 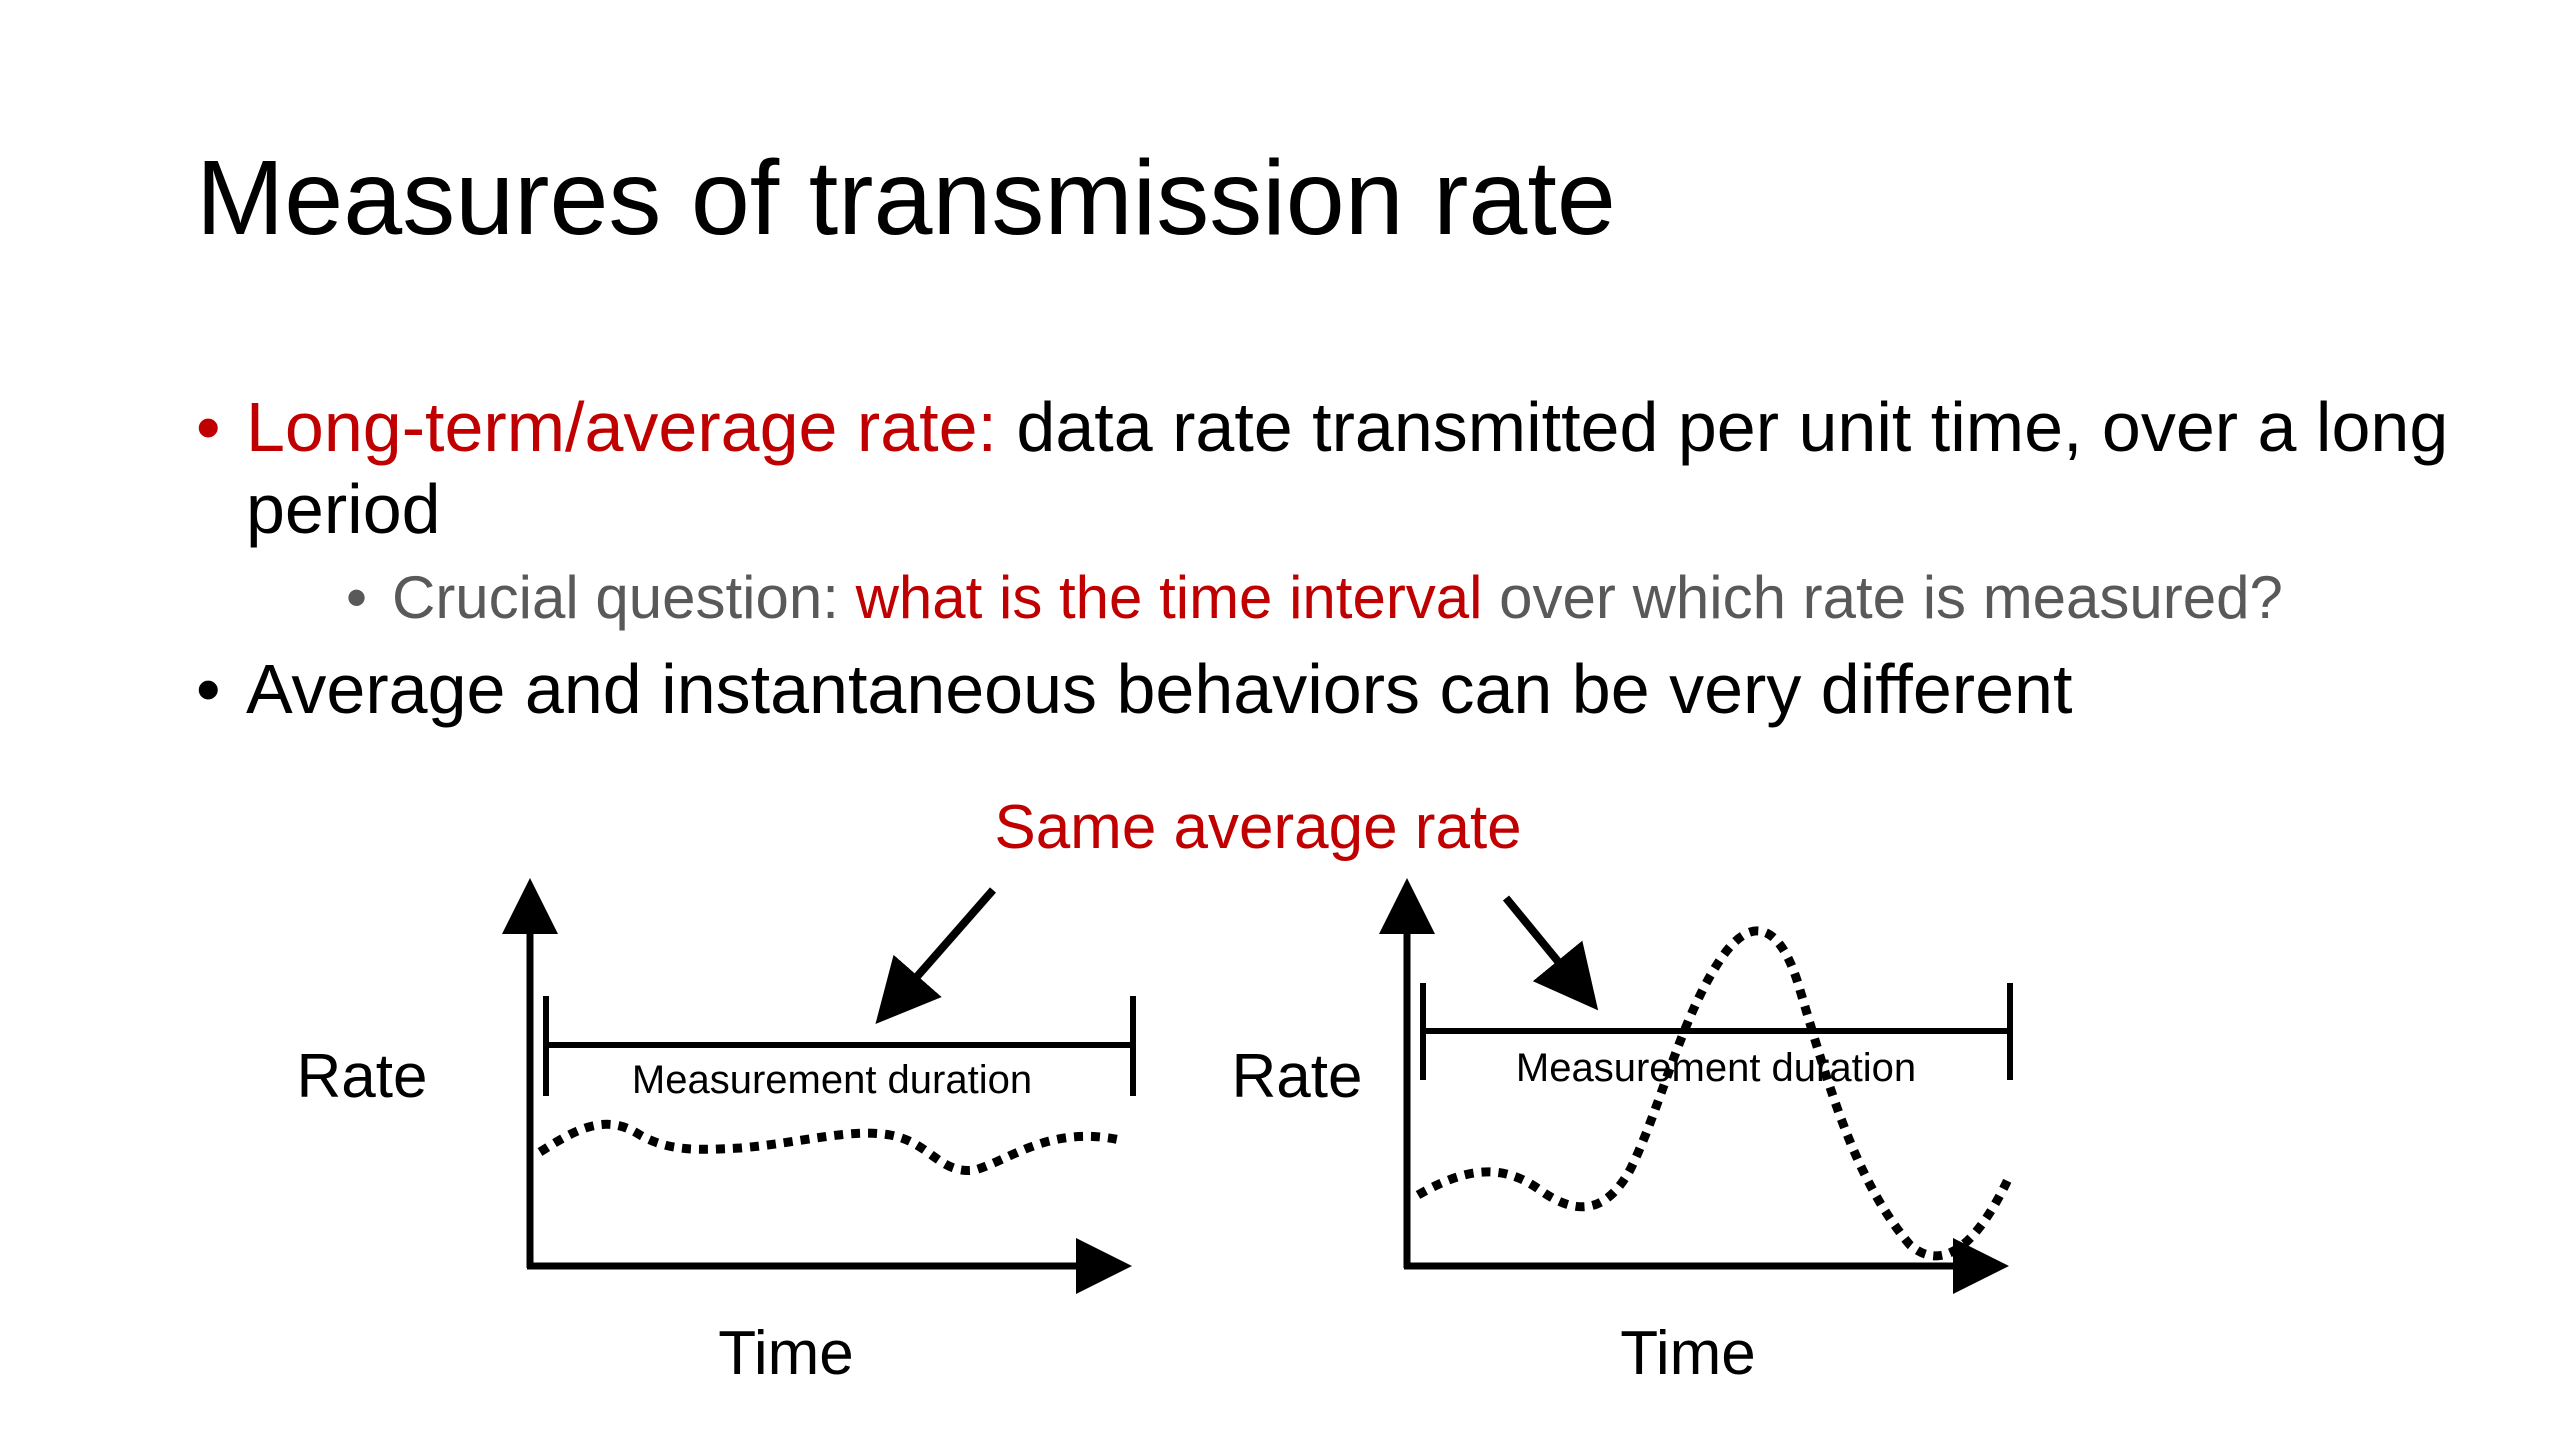 What do you see at coordinates (621, 427) in the screenshot?
I see `bullet-highlight: Long-term/average rate:` at bounding box center [621, 427].